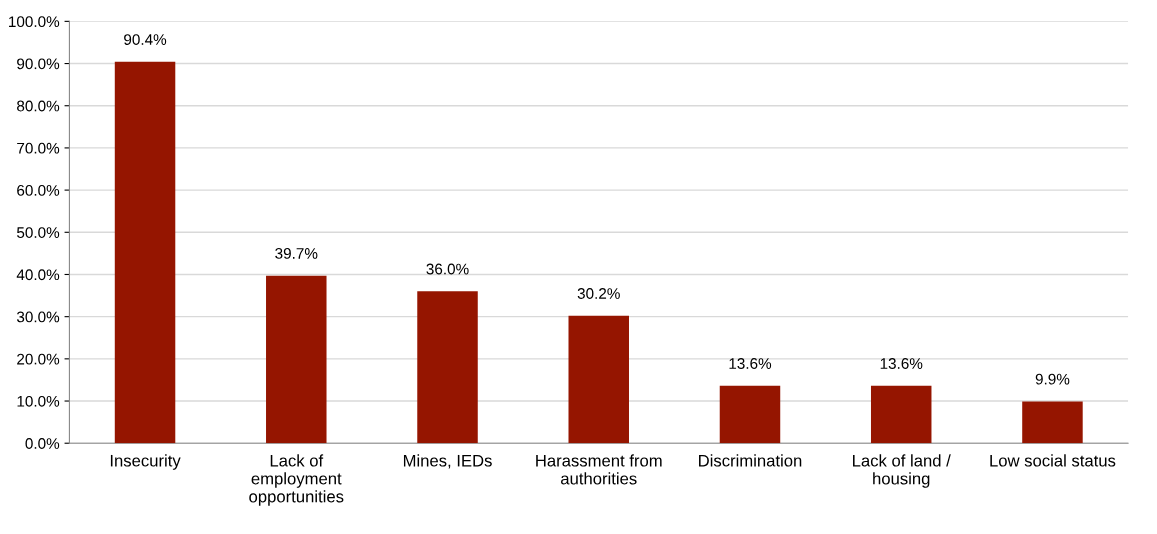 This screenshot has height=534, width=1157. What do you see at coordinates (34, 22) in the screenshot?
I see `y-tick-label: 100.0%` at bounding box center [34, 22].